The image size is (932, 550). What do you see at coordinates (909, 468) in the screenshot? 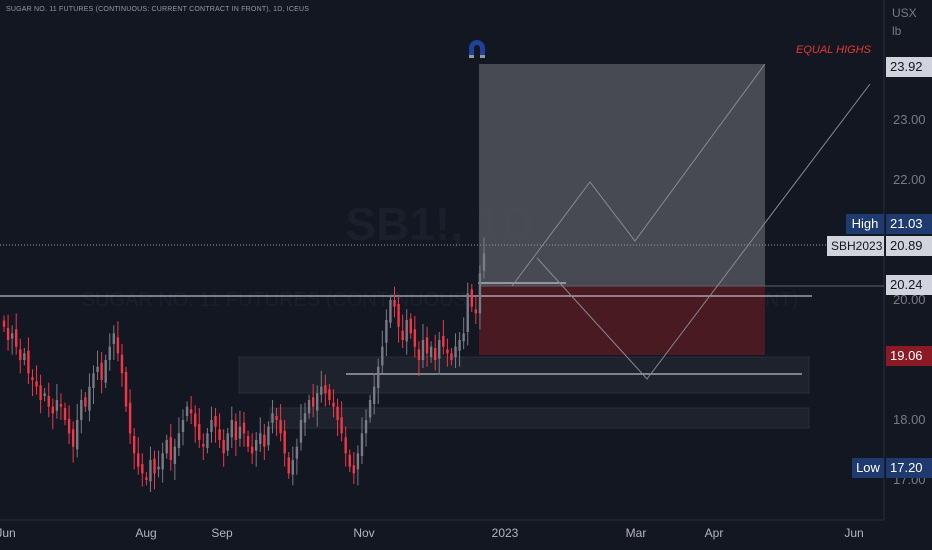
I see `low-value-tag: 17.20` at bounding box center [909, 468].